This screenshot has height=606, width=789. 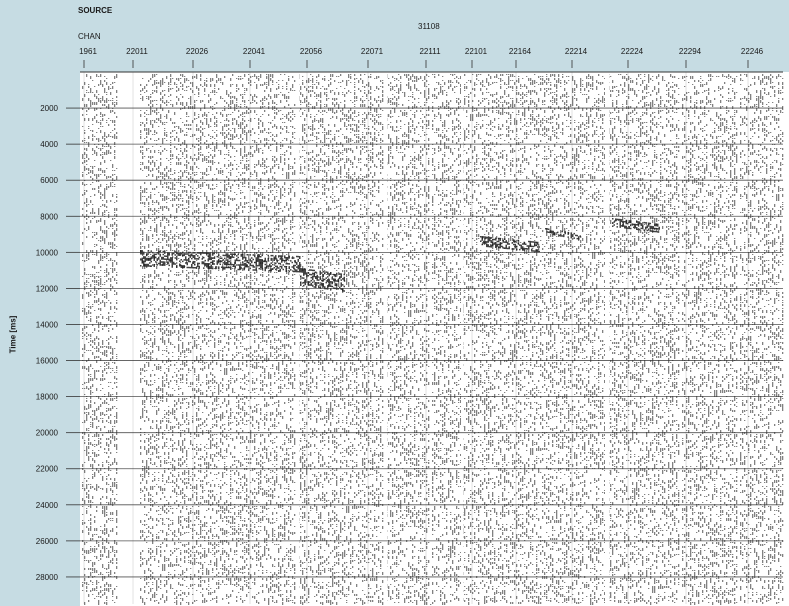 I want to click on y-tick-label: 20000, so click(x=47, y=433).